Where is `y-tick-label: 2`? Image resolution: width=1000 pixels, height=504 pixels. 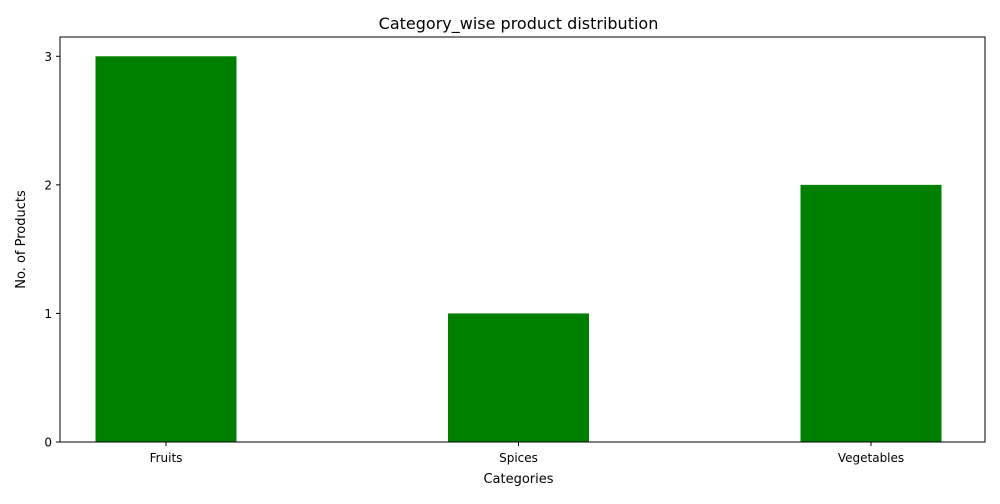
y-tick-label: 2 is located at coordinates (48, 185).